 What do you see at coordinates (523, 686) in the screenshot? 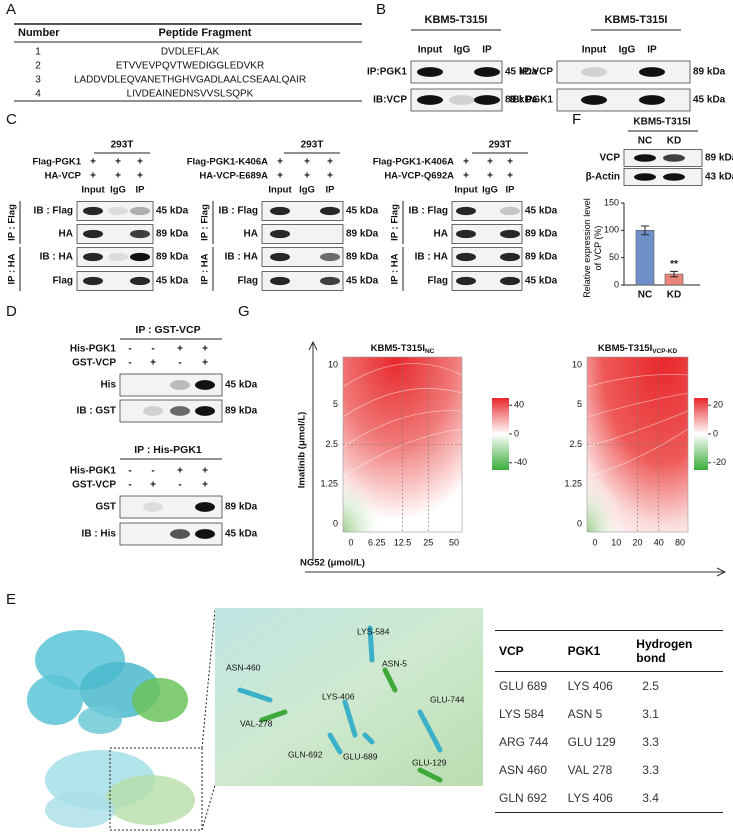
I see `table-cell: GLU 689` at bounding box center [523, 686].